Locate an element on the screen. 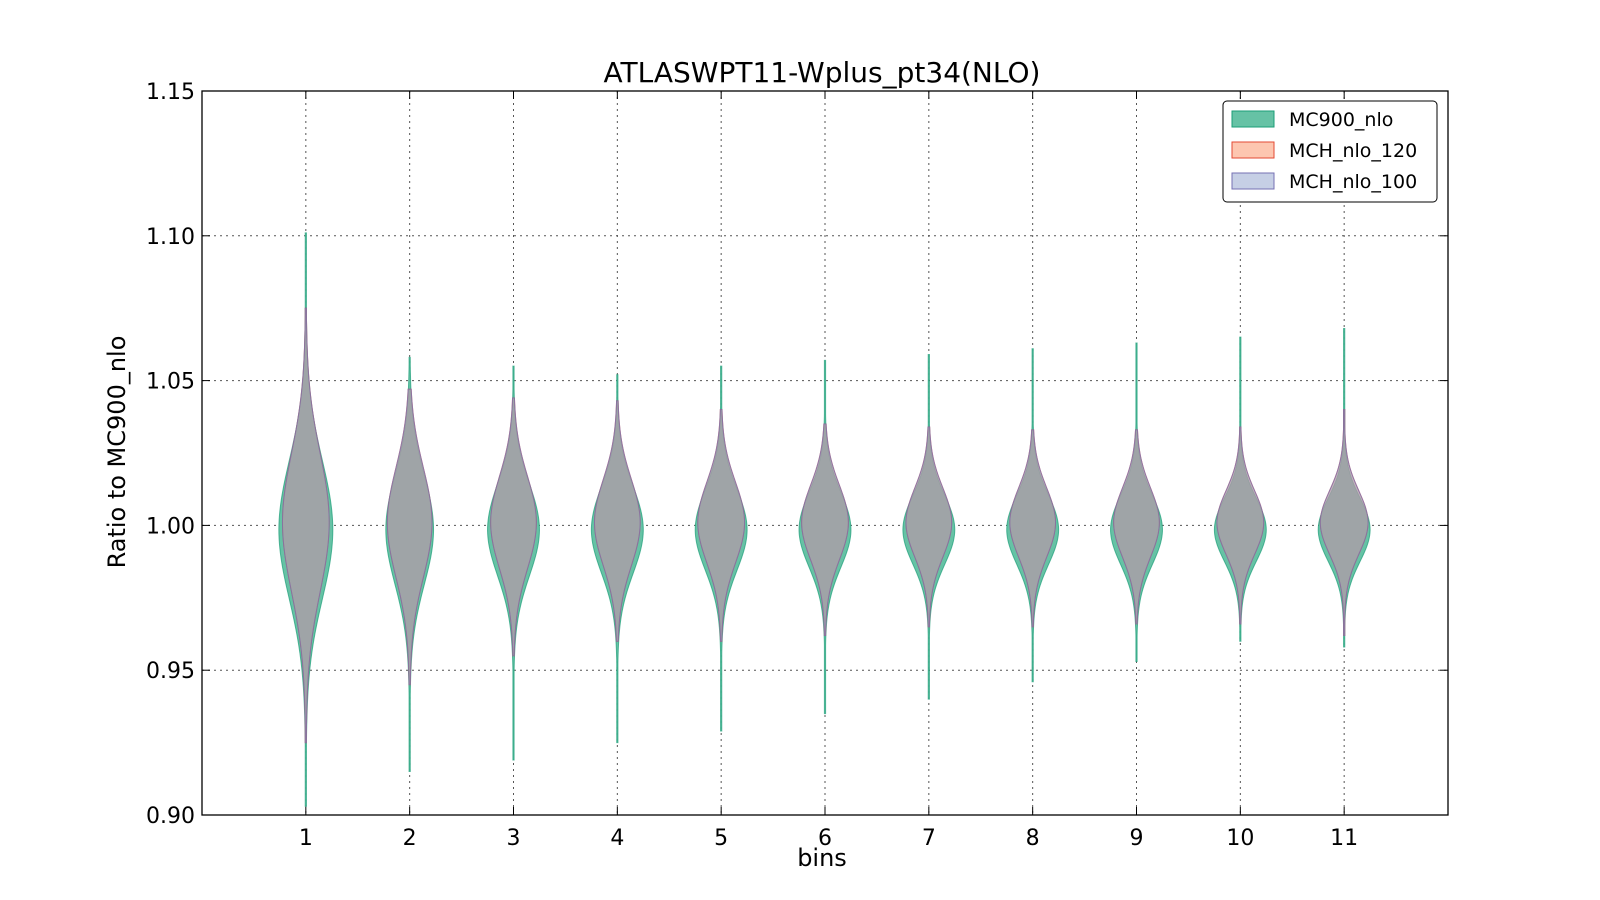 Image resolution: width=1600 pixels, height=900 pixels. x-tick-label: 10 is located at coordinates (1240, 838).